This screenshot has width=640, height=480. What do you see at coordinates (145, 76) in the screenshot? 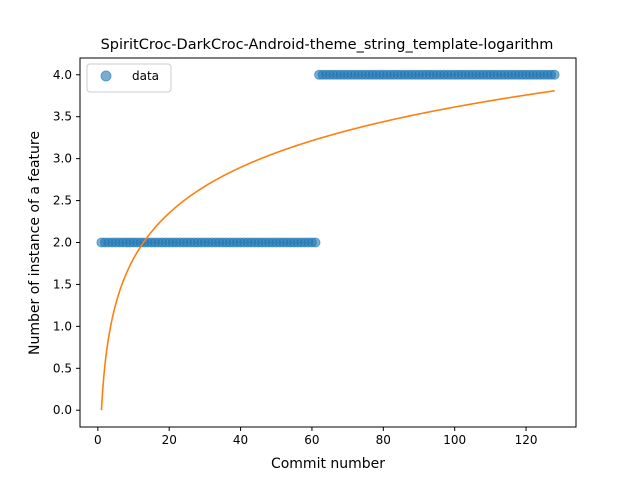
I see `legend-label-data: data` at bounding box center [145, 76].